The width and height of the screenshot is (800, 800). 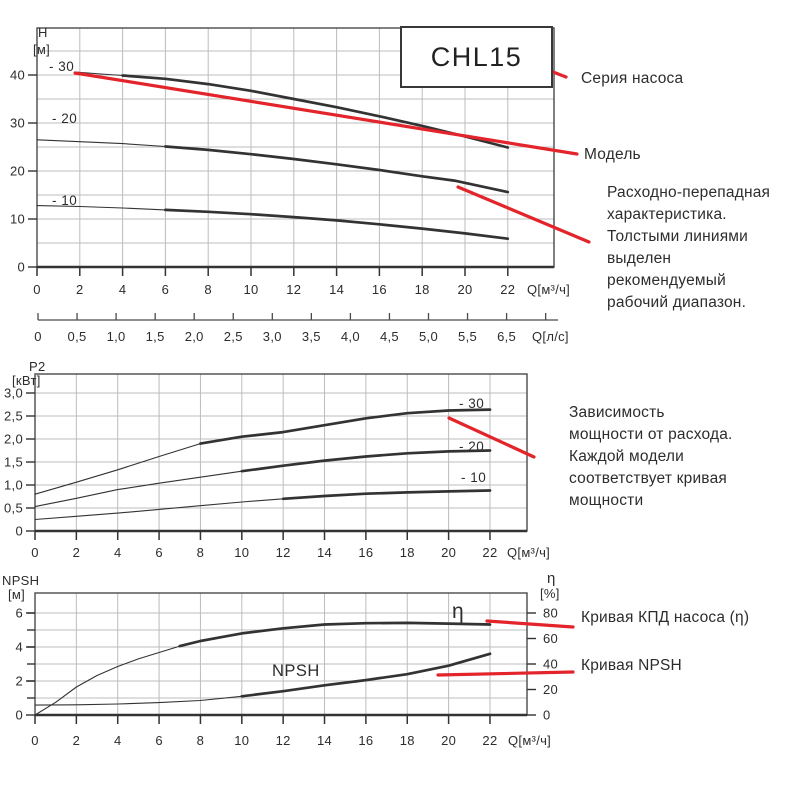 I want to click on callout-line-to-flow-head-callout, so click(x=523, y=214).